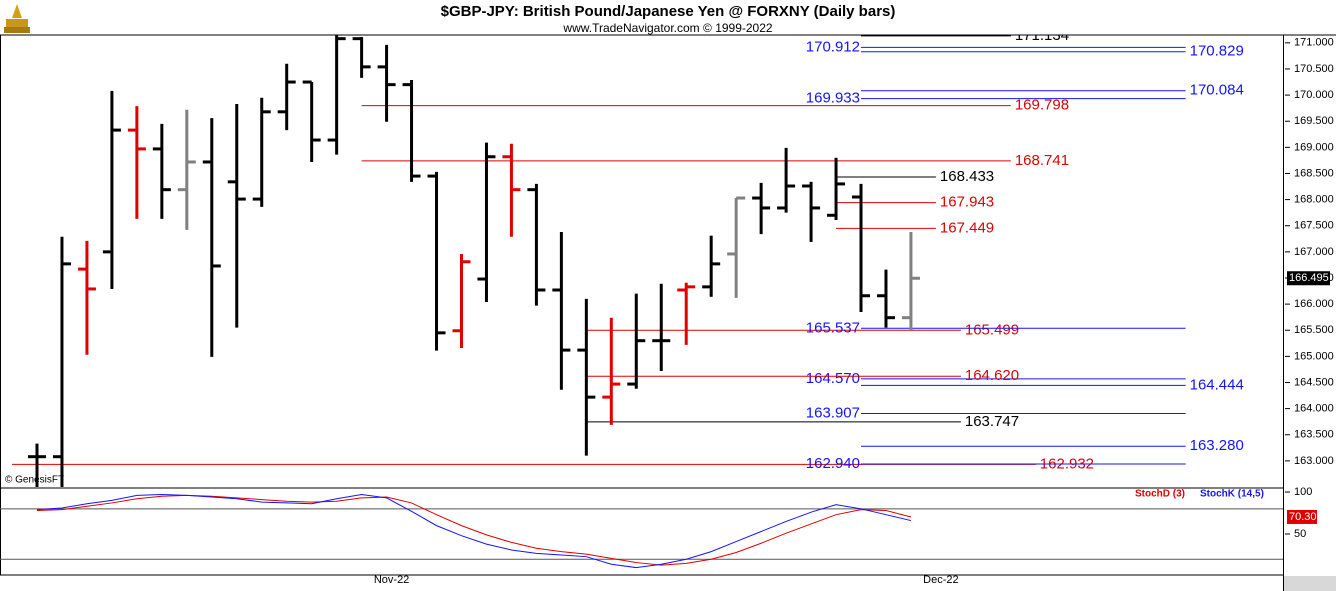 Image resolution: width=1336 pixels, height=591 pixels. I want to click on legend-entry: StochD (3), so click(1160, 494).